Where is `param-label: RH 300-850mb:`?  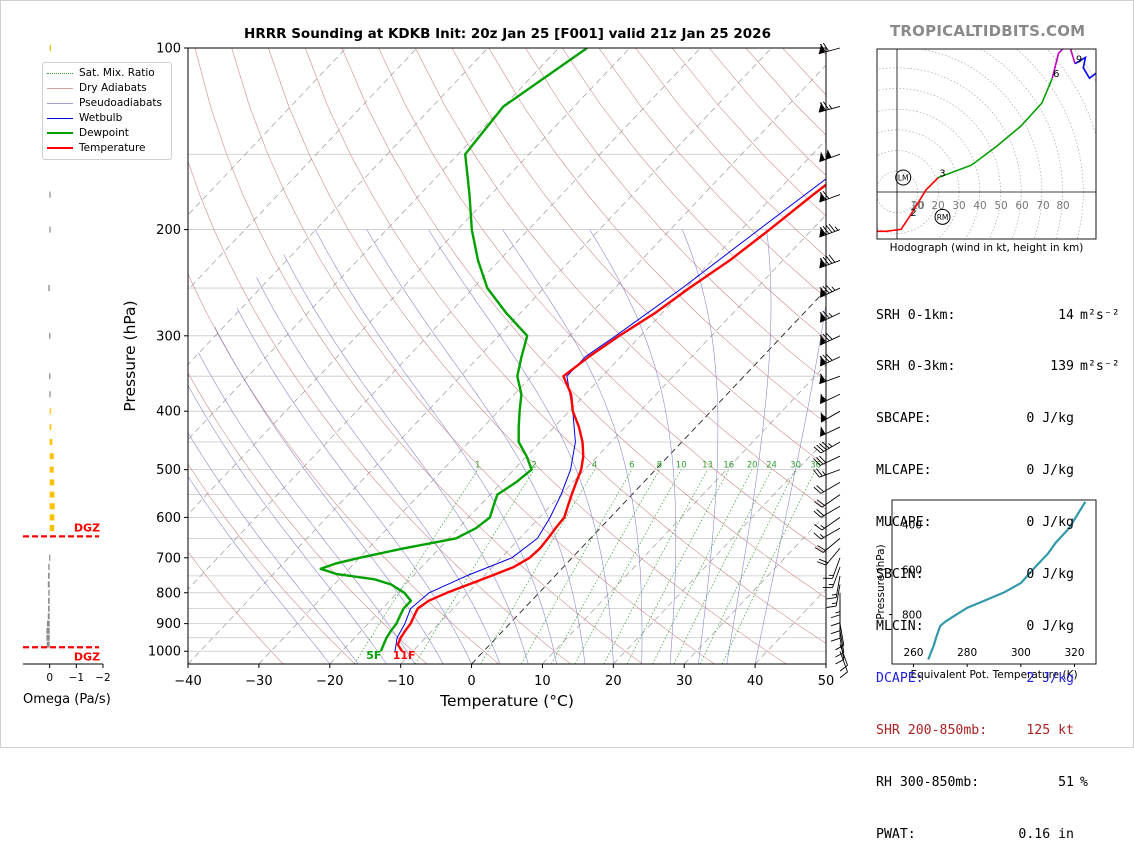 param-label: RH 300-850mb: is located at coordinates (935, 782).